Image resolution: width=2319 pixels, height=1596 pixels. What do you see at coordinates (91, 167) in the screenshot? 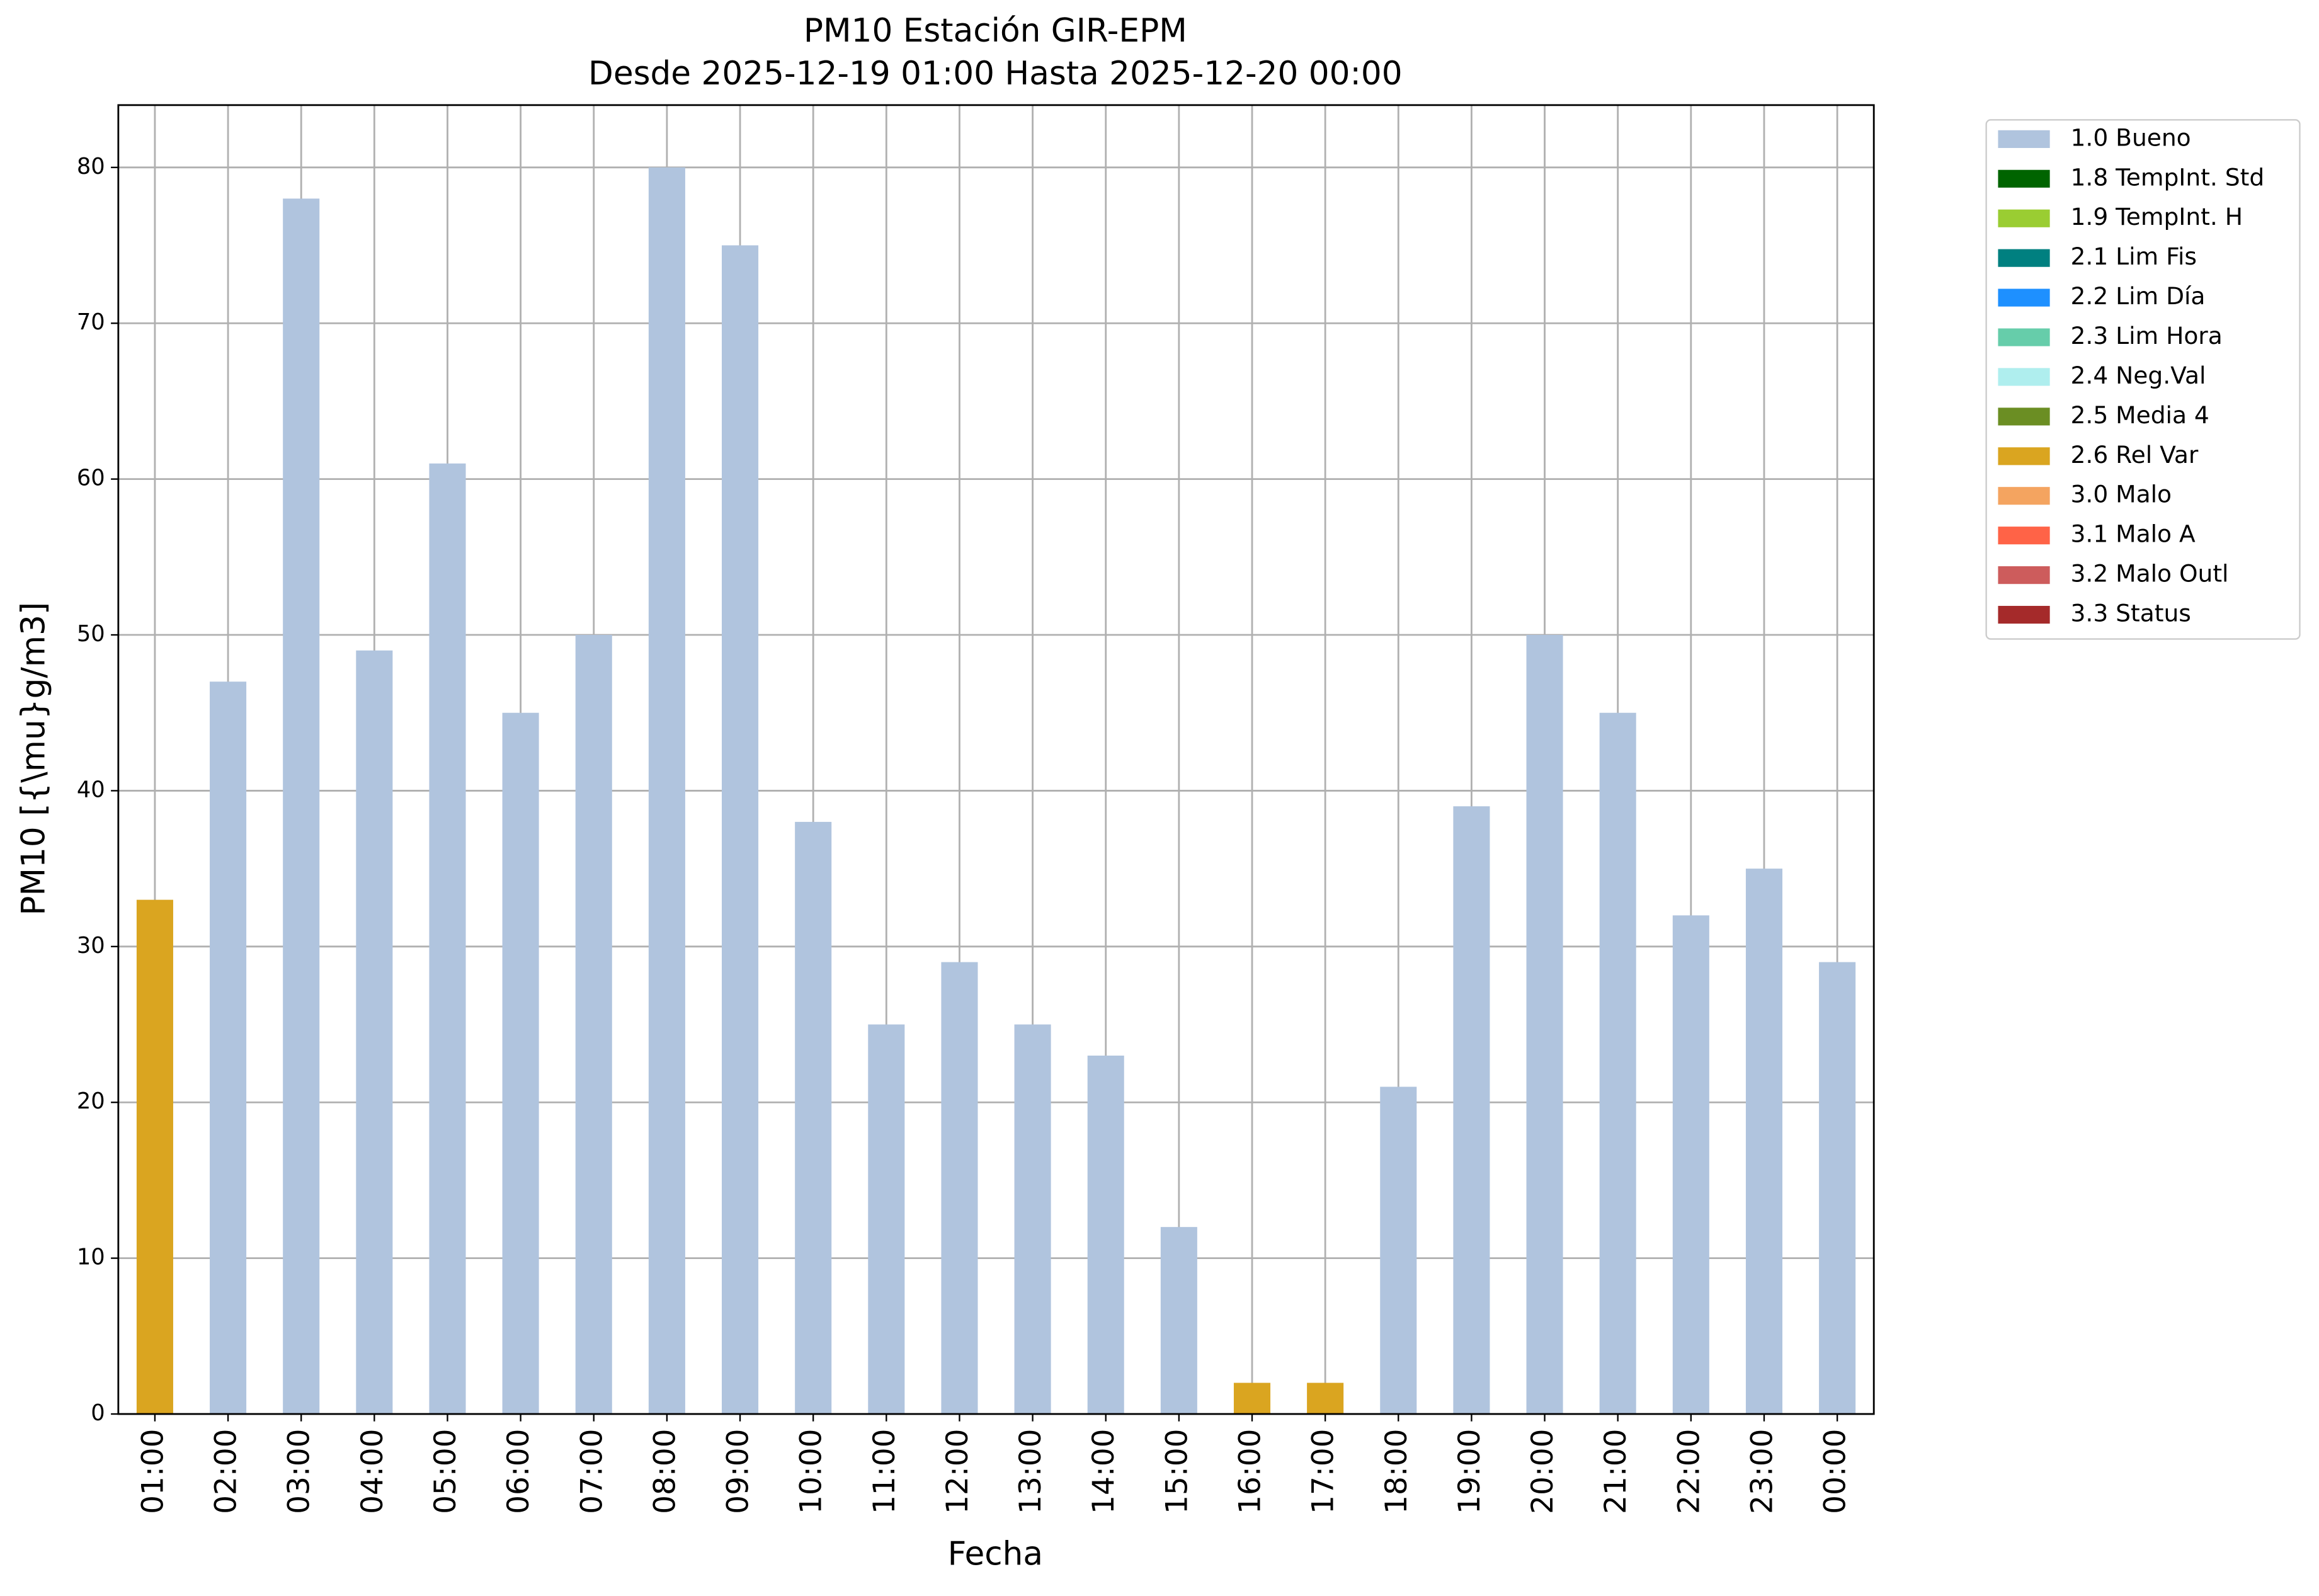
I see `y-tick-label: 80` at bounding box center [91, 167].